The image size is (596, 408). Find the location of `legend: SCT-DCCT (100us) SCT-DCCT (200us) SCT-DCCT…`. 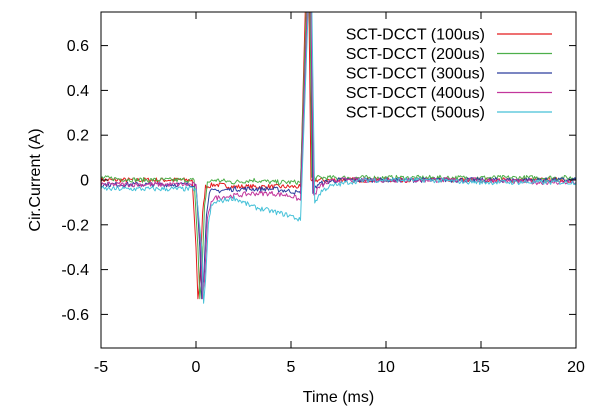

legend: SCT-DCCT (100us) SCT-DCCT (200us) SCT-DCCT… is located at coordinates (449, 74).